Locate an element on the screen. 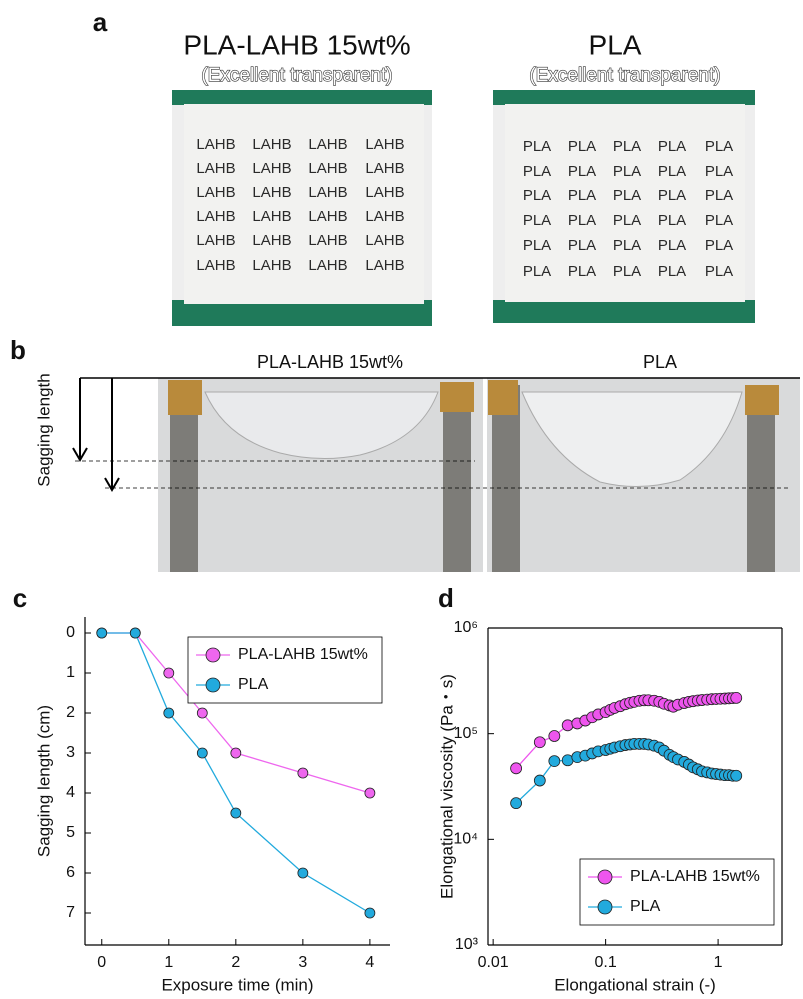  photo-note: (Excellent transparent) is located at coordinates (624, 75).